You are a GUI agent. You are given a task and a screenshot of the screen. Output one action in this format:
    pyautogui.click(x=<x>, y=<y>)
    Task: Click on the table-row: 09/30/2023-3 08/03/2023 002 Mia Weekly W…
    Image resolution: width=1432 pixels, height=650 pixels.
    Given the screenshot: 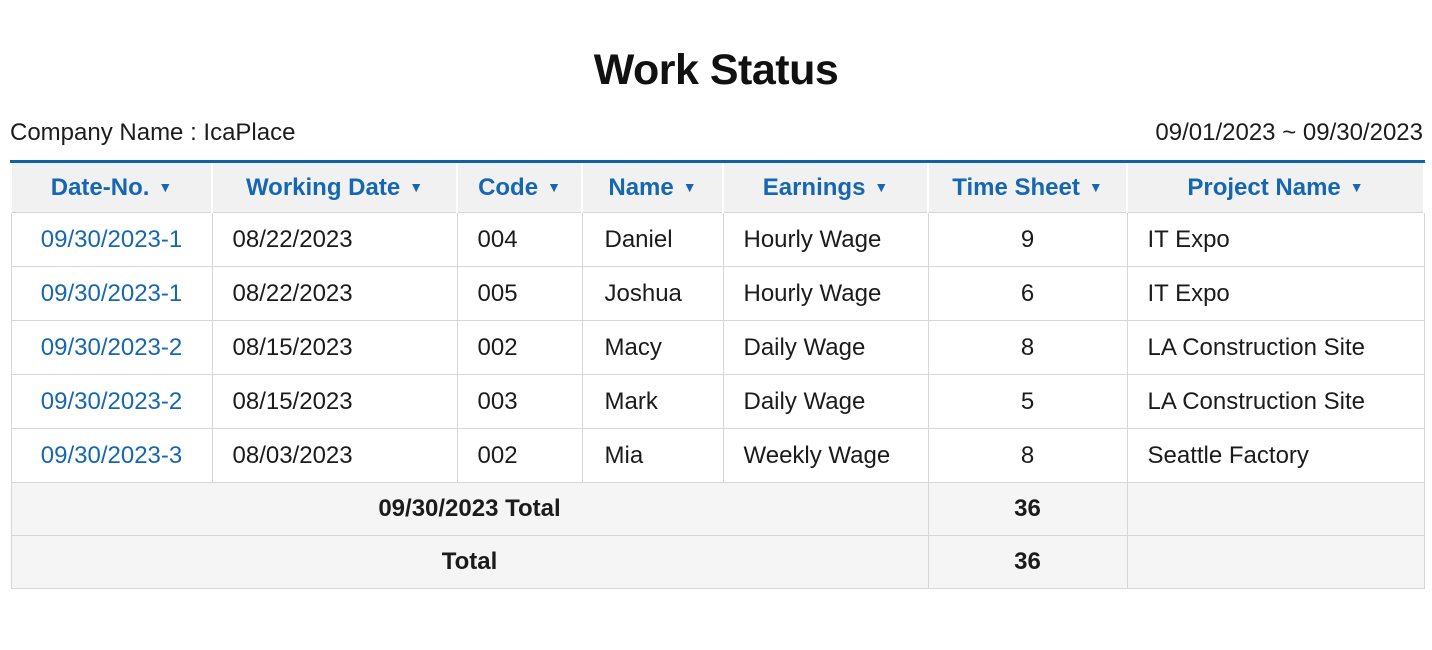 What is the action you would take?
    pyautogui.click(x=717, y=455)
    